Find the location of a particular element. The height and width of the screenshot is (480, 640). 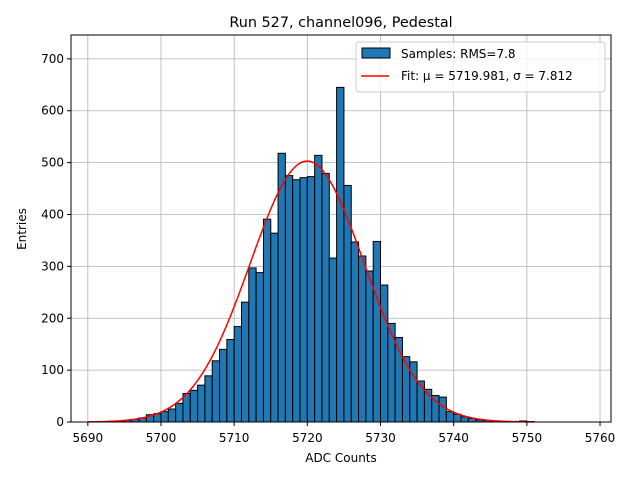

y-tick-label: 400 is located at coordinates (52, 214).